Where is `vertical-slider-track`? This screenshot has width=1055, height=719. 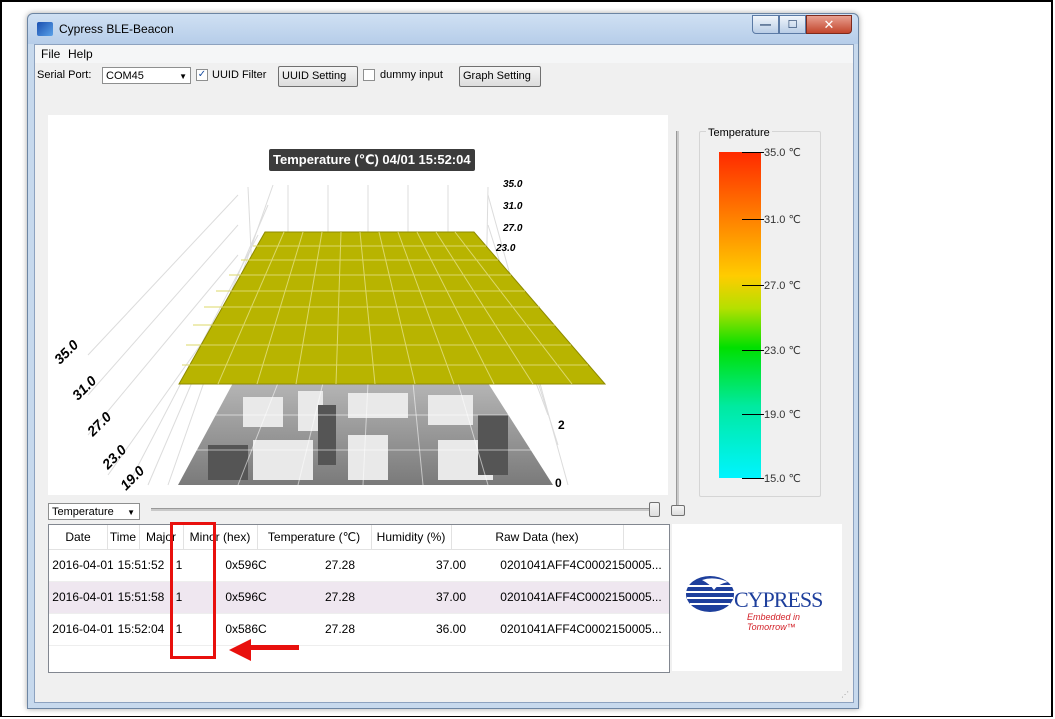
vertical-slider-track is located at coordinates (677, 319).